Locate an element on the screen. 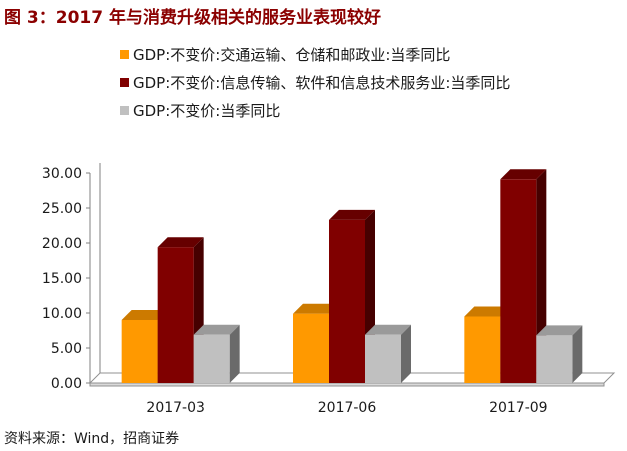 This screenshot has height=451, width=627. legend-item-transport: GDP:不变价:交通运输、仓储和邮政业:当季同比 is located at coordinates (315, 54).